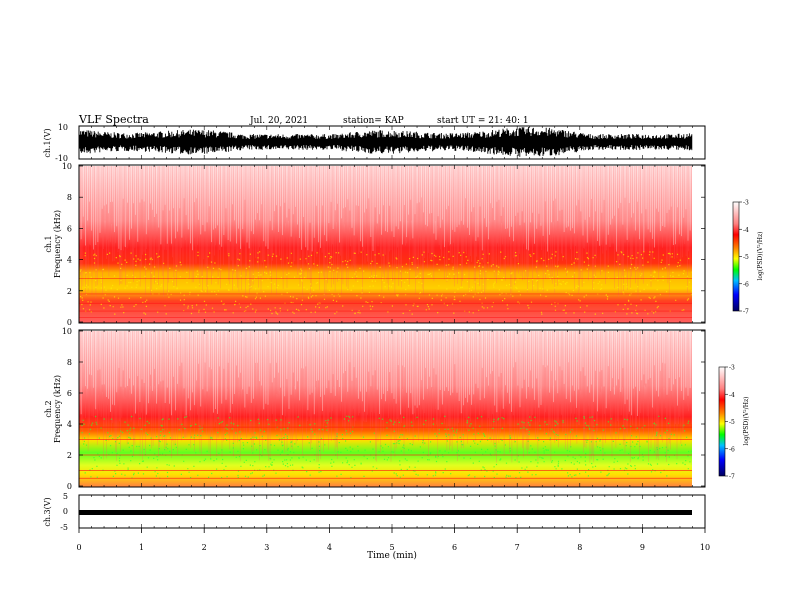  What do you see at coordinates (78, 547) in the screenshot?
I see `time-tick-label: 0` at bounding box center [78, 547].